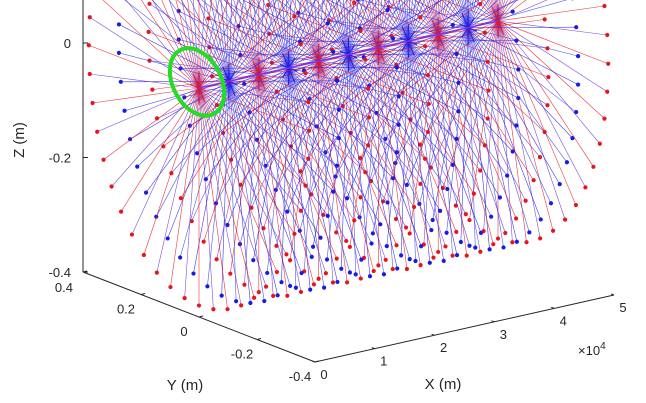  What do you see at coordinates (60, 158) in the screenshot?
I see `z-tick-label: -0.2` at bounding box center [60, 158].